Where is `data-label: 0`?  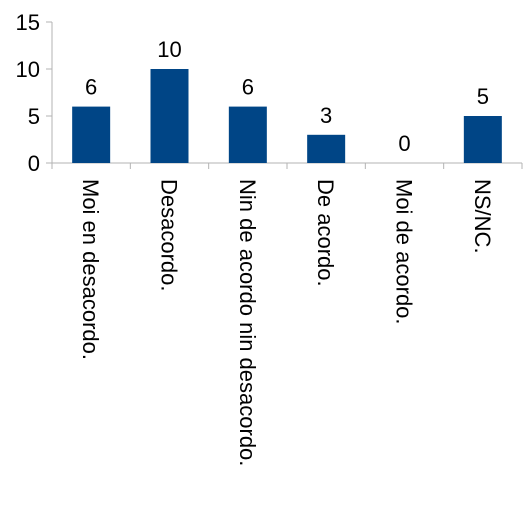 data-label: 0 is located at coordinates (404, 143).